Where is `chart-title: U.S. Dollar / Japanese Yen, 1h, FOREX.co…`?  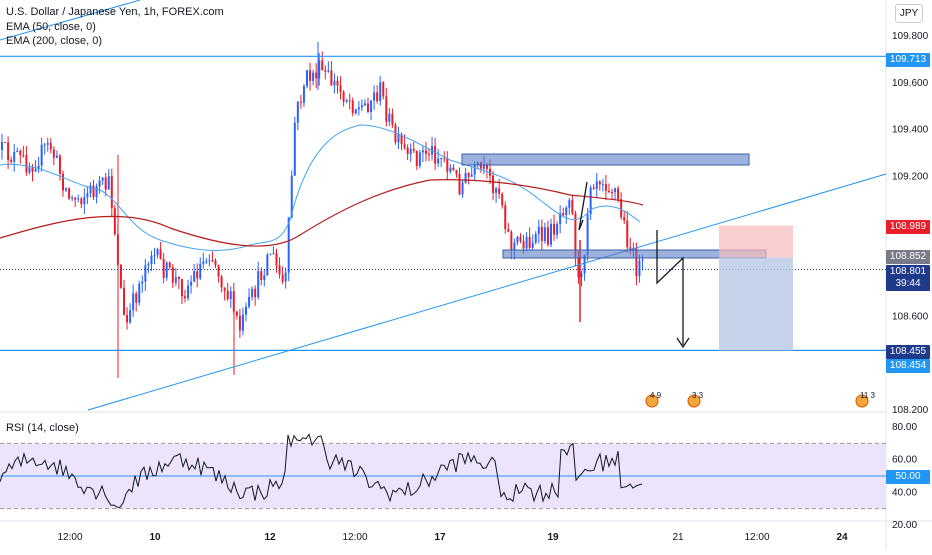
chart-title: U.S. Dollar / Japanese Yen, 1h, FOREX.co… is located at coordinates (115, 12).